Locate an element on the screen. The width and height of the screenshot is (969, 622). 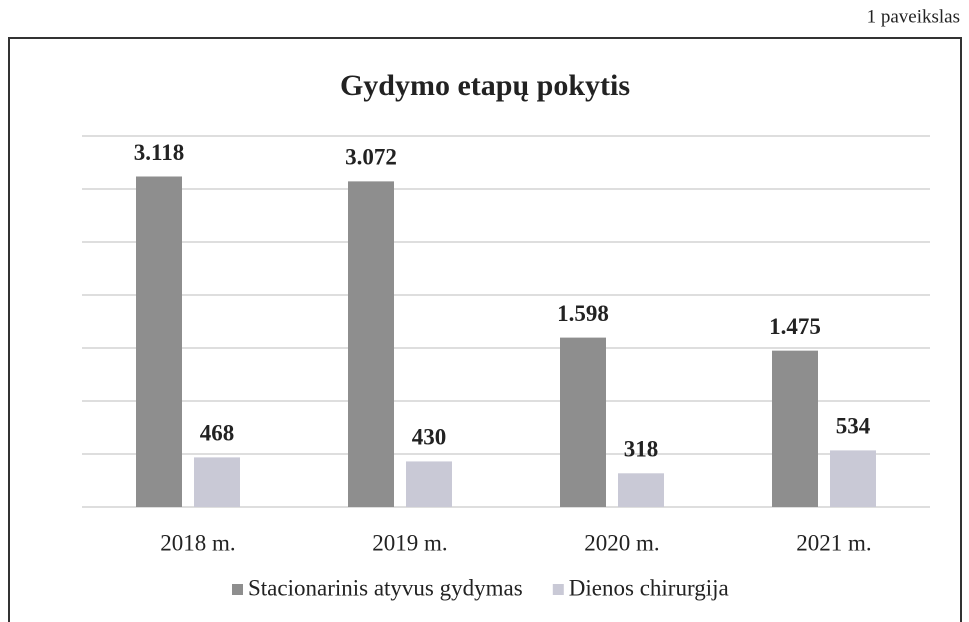
value-label: 318 is located at coordinates (641, 449).